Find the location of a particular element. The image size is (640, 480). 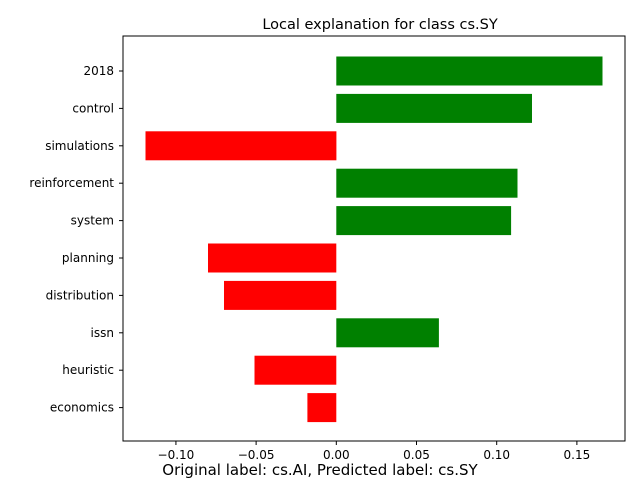

bar-system is located at coordinates (424, 221).